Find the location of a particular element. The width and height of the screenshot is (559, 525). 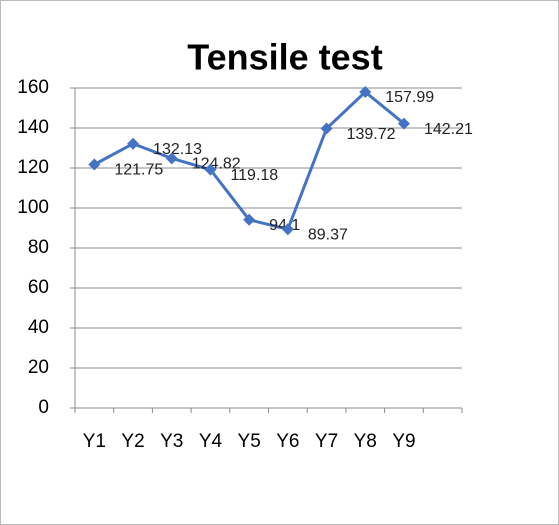

x-tick-label: Y7 is located at coordinates (326, 441).